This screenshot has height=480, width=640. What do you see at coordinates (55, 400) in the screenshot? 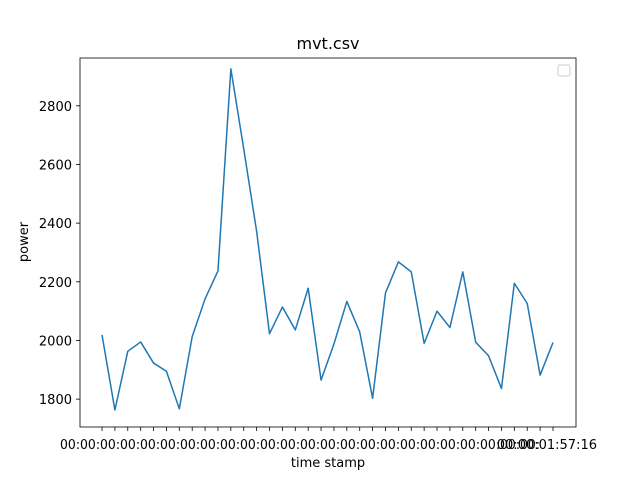
I see `y-tick-label: 1800` at bounding box center [55, 400].